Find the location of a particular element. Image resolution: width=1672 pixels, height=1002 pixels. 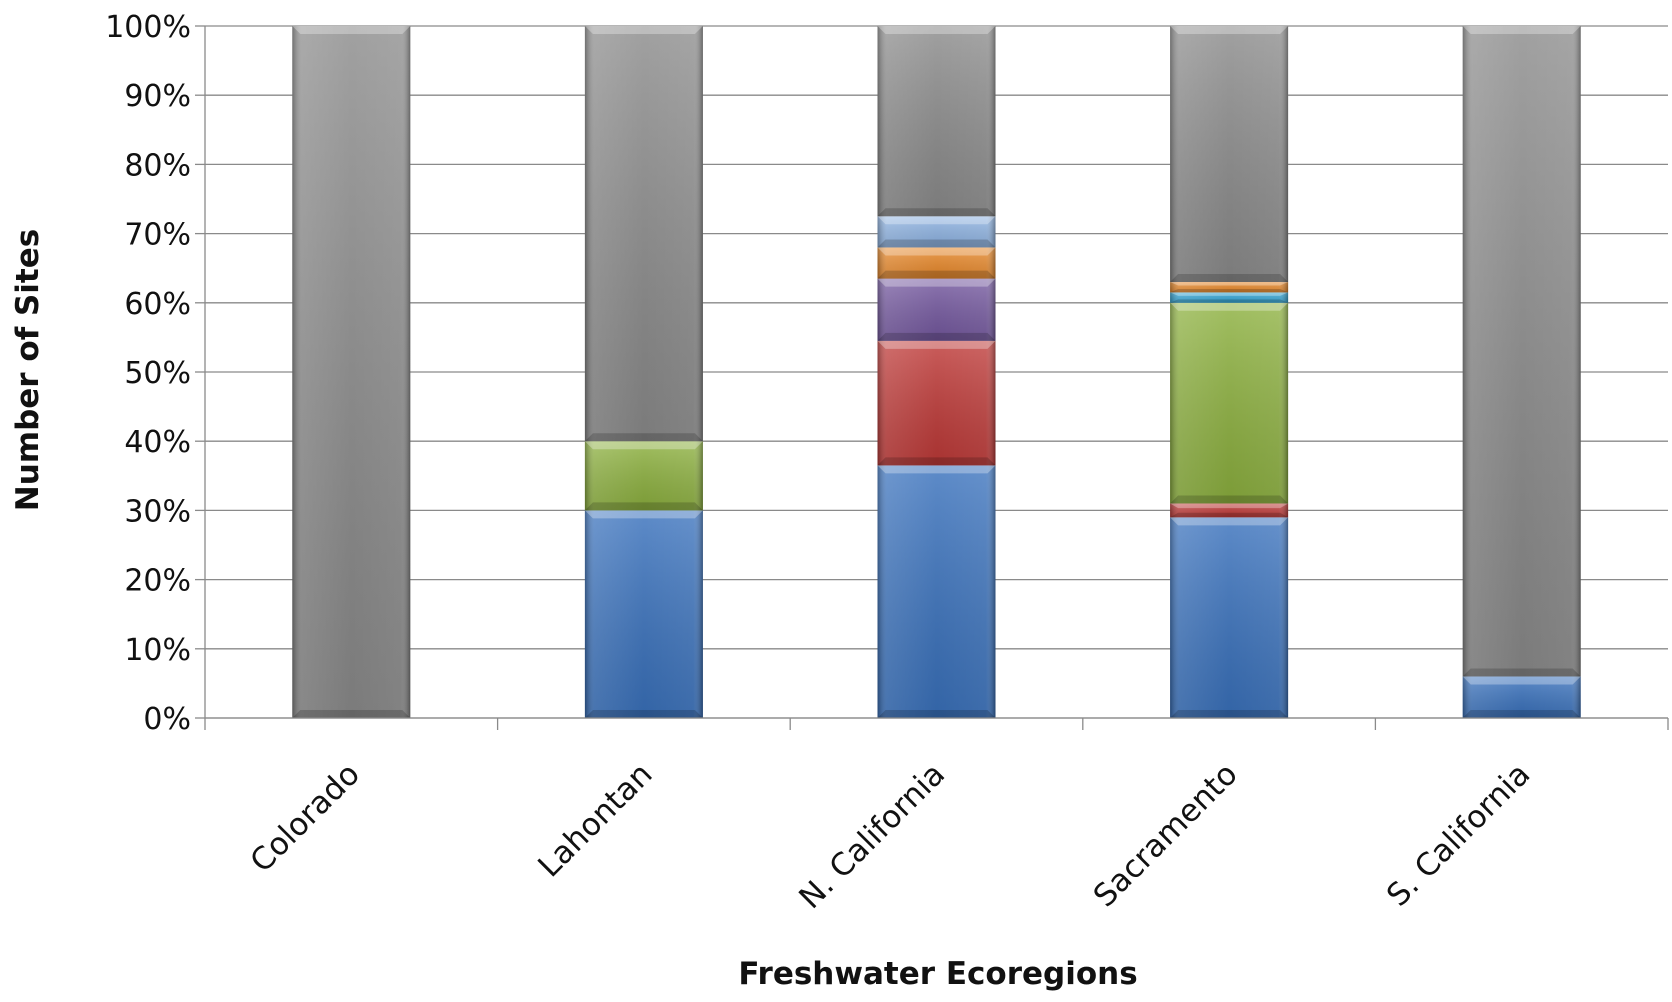

y-tick-label: 90% is located at coordinates (157, 96).